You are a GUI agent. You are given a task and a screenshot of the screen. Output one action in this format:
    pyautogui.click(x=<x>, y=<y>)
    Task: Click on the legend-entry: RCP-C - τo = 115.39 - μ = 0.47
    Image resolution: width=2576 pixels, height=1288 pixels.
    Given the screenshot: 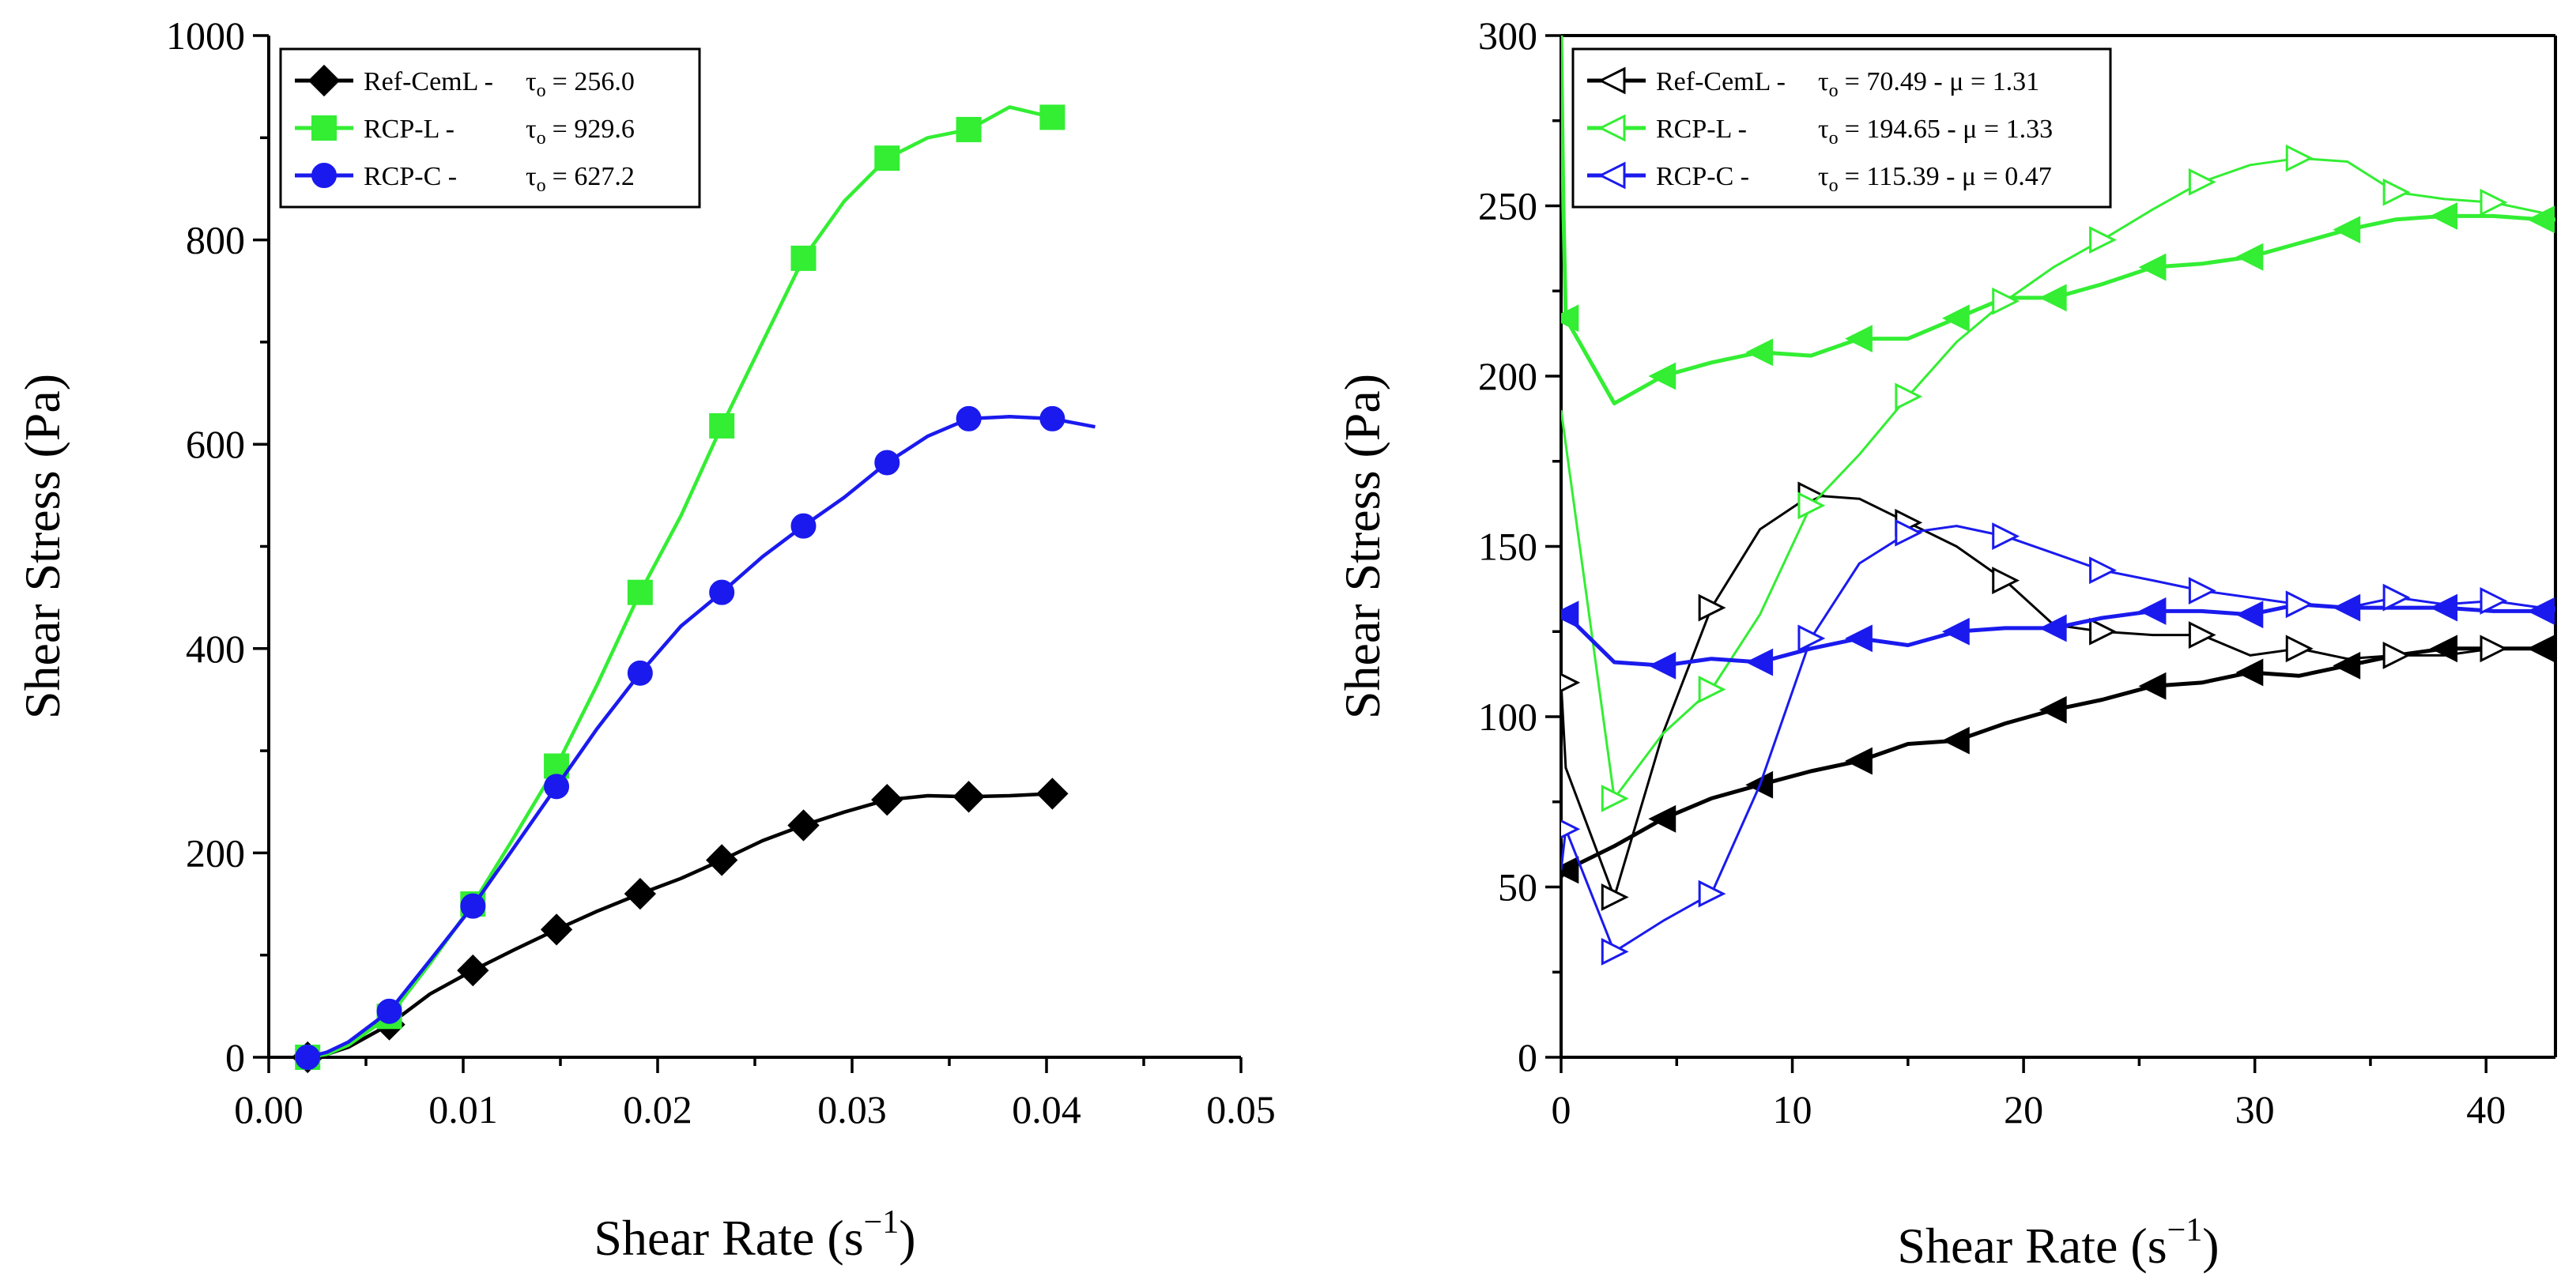 What is the action you would take?
    pyautogui.click(x=1819, y=178)
    